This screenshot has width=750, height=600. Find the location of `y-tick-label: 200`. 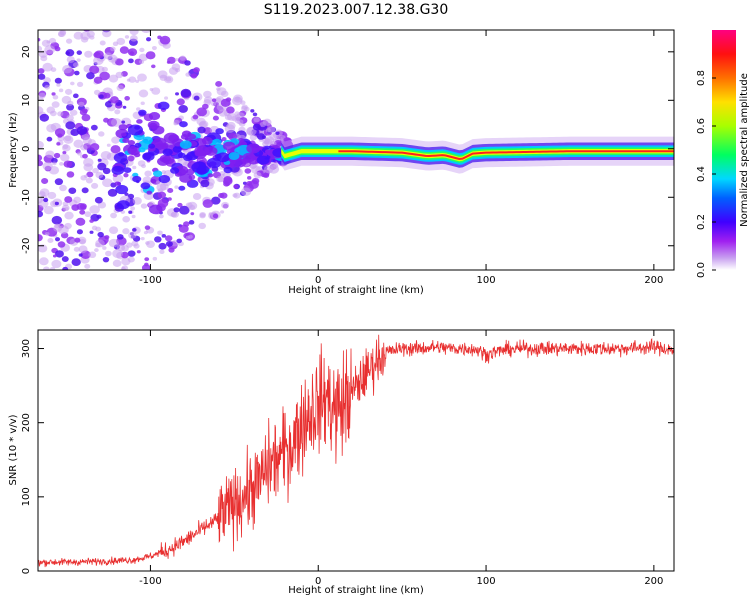

y-tick-label: 200 is located at coordinates (26, 422).